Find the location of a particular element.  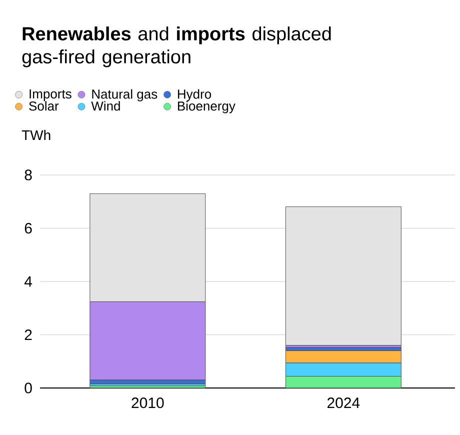

y-axis-title: TWh is located at coordinates (36, 135).